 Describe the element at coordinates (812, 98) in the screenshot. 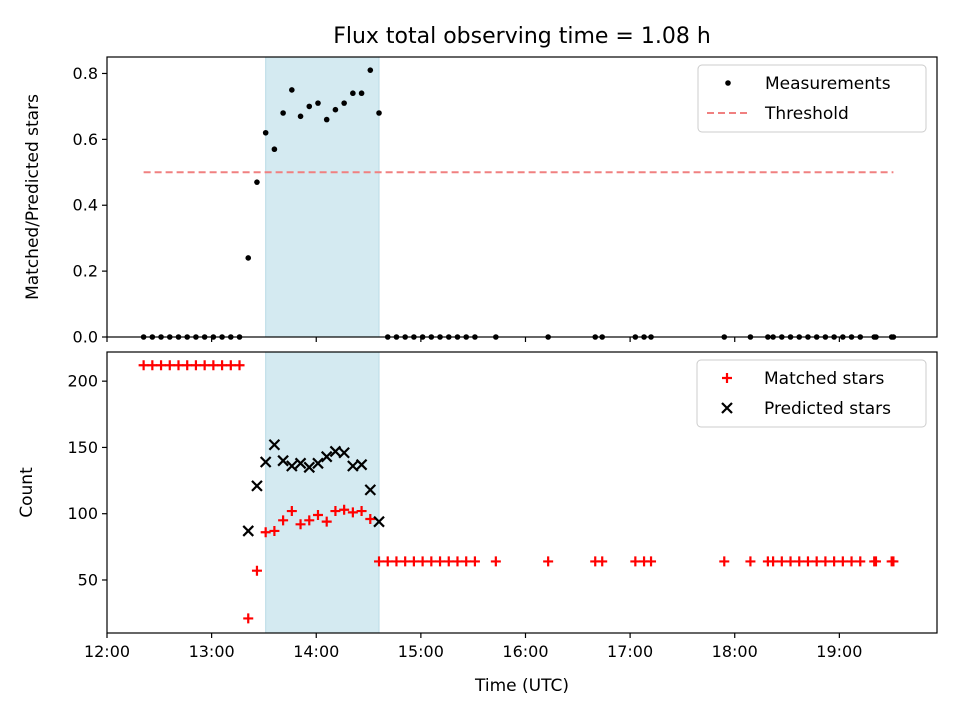

I see `legend: Measurements Threshold` at that location.